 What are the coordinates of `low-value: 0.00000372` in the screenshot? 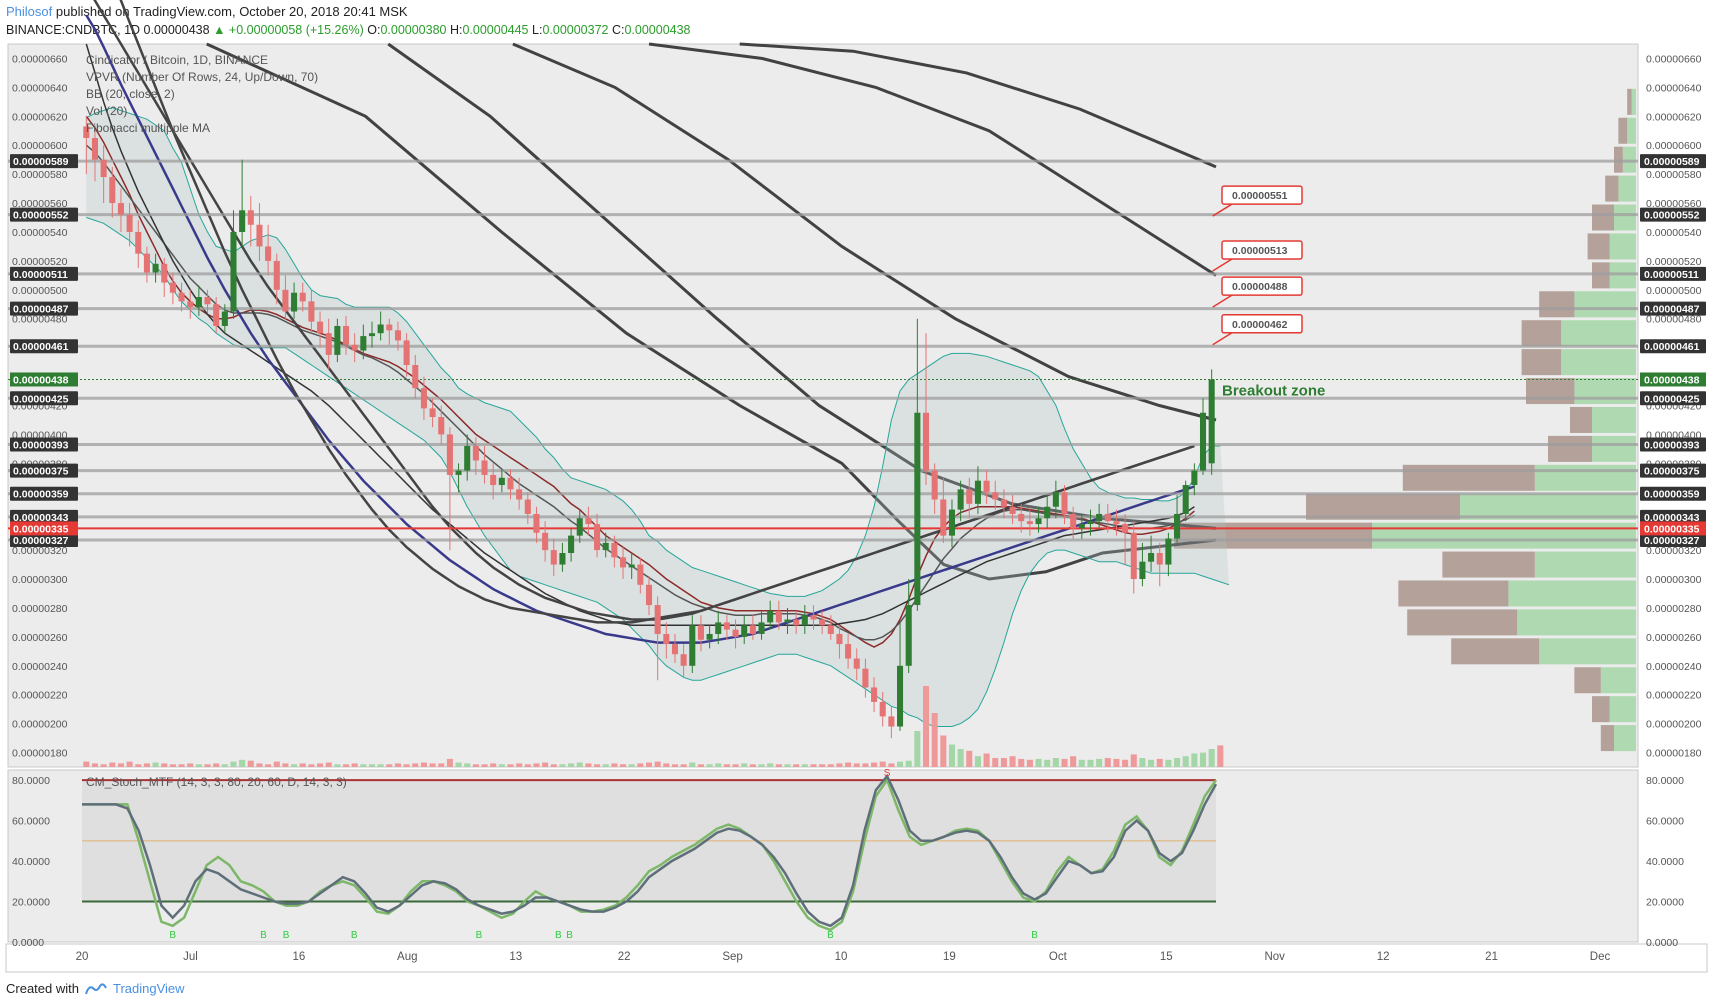 It's located at (575, 30).